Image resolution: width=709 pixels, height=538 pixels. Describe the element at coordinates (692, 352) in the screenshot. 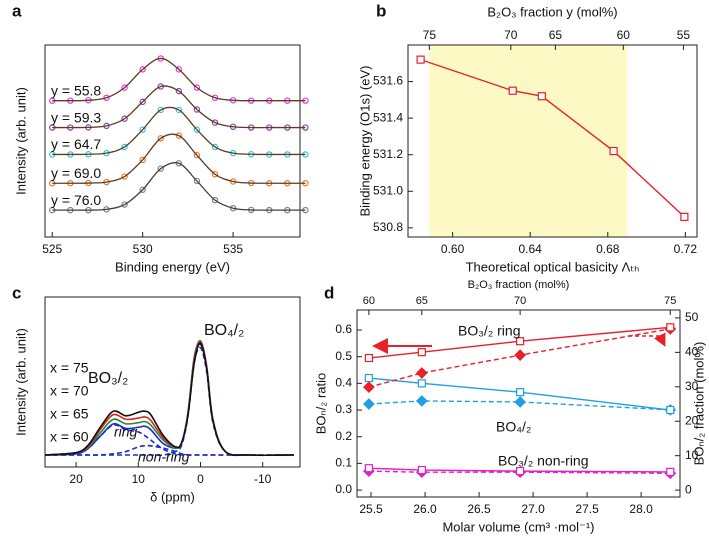

I see `y2-tick-label: 40` at that location.